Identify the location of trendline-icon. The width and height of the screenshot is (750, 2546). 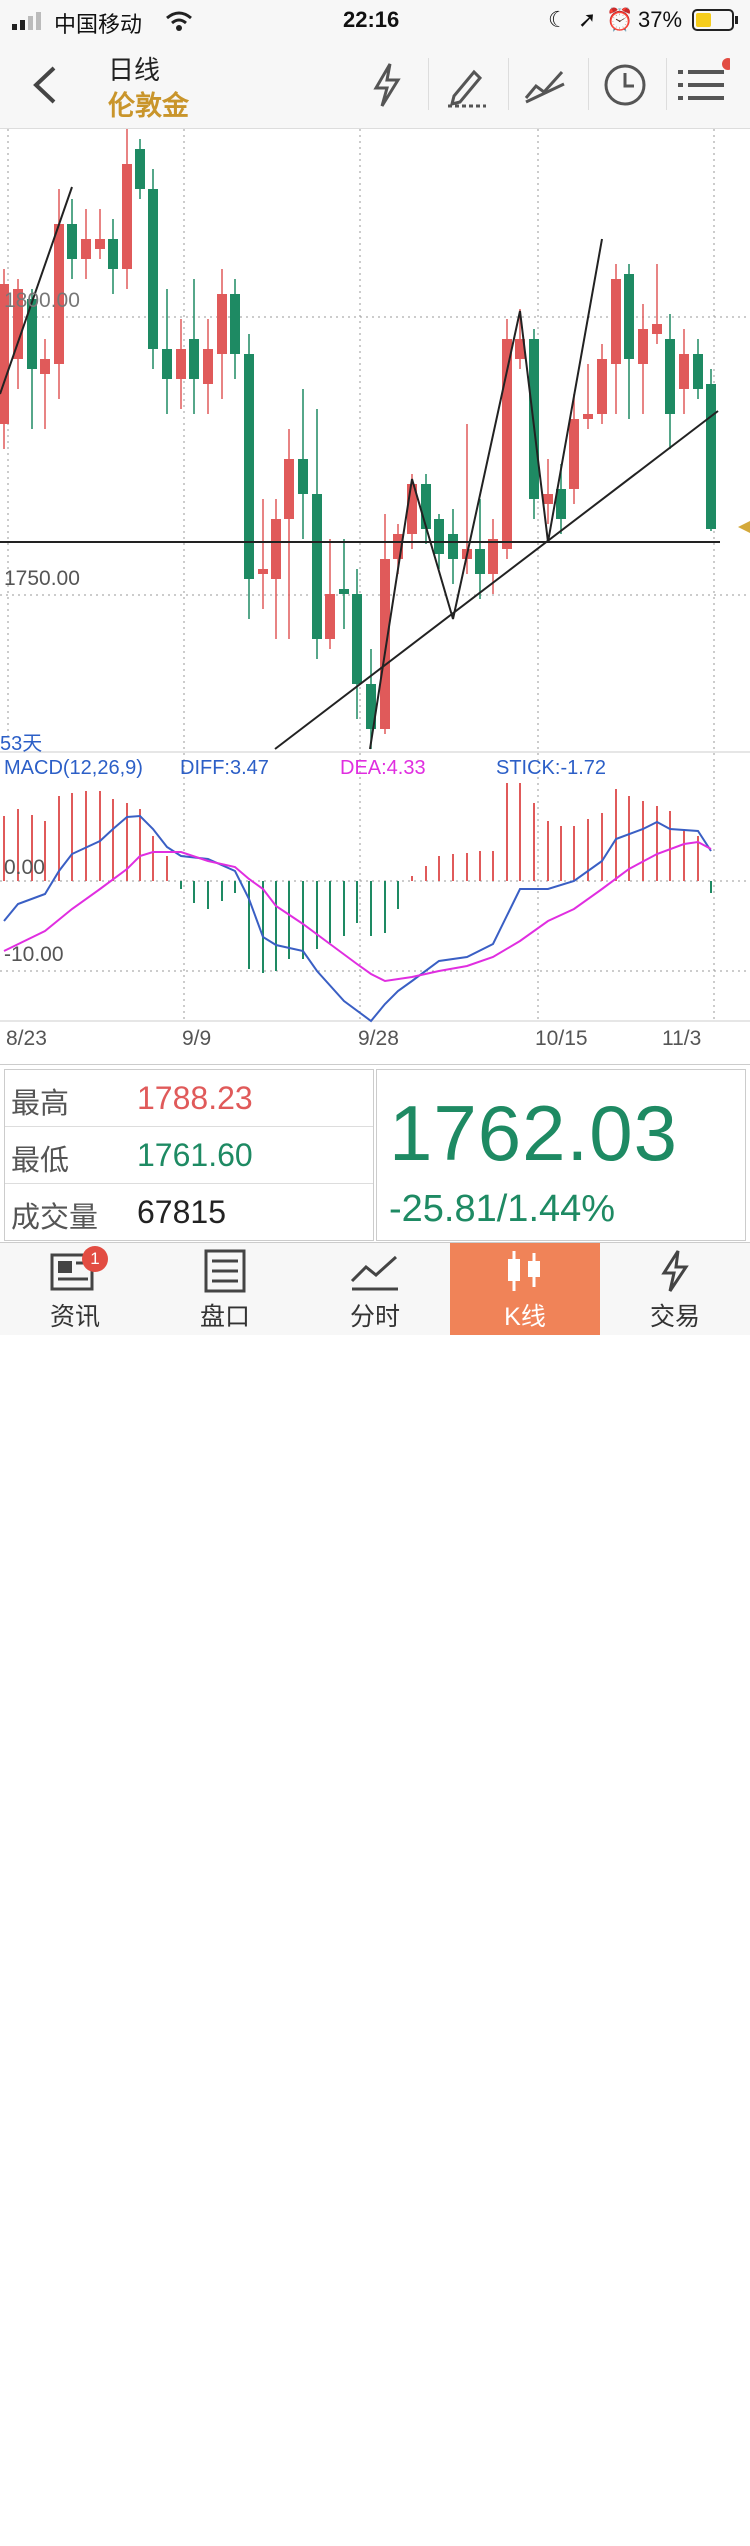
(545, 85).